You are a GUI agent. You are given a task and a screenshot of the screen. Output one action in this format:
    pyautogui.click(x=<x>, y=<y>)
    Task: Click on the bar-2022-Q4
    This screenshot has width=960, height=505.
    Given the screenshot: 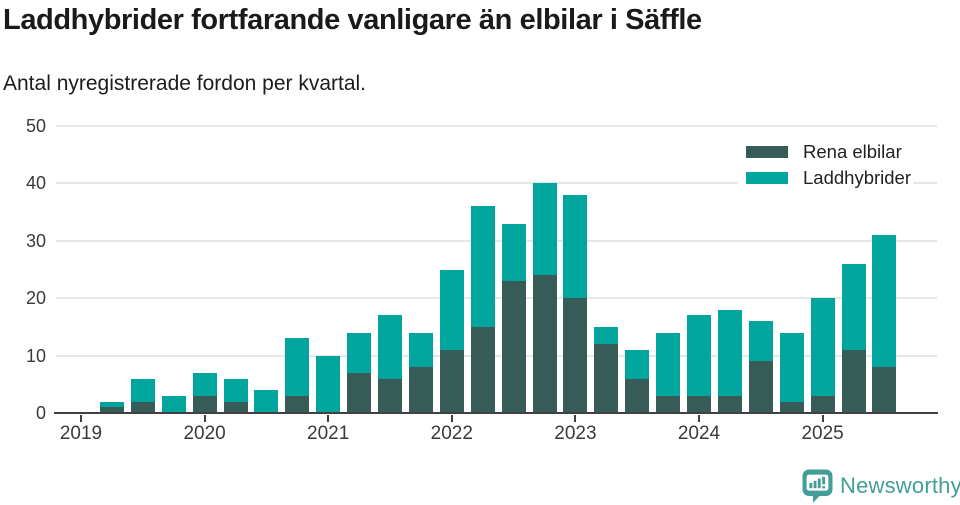 What is the action you would take?
    pyautogui.click(x=544, y=298)
    